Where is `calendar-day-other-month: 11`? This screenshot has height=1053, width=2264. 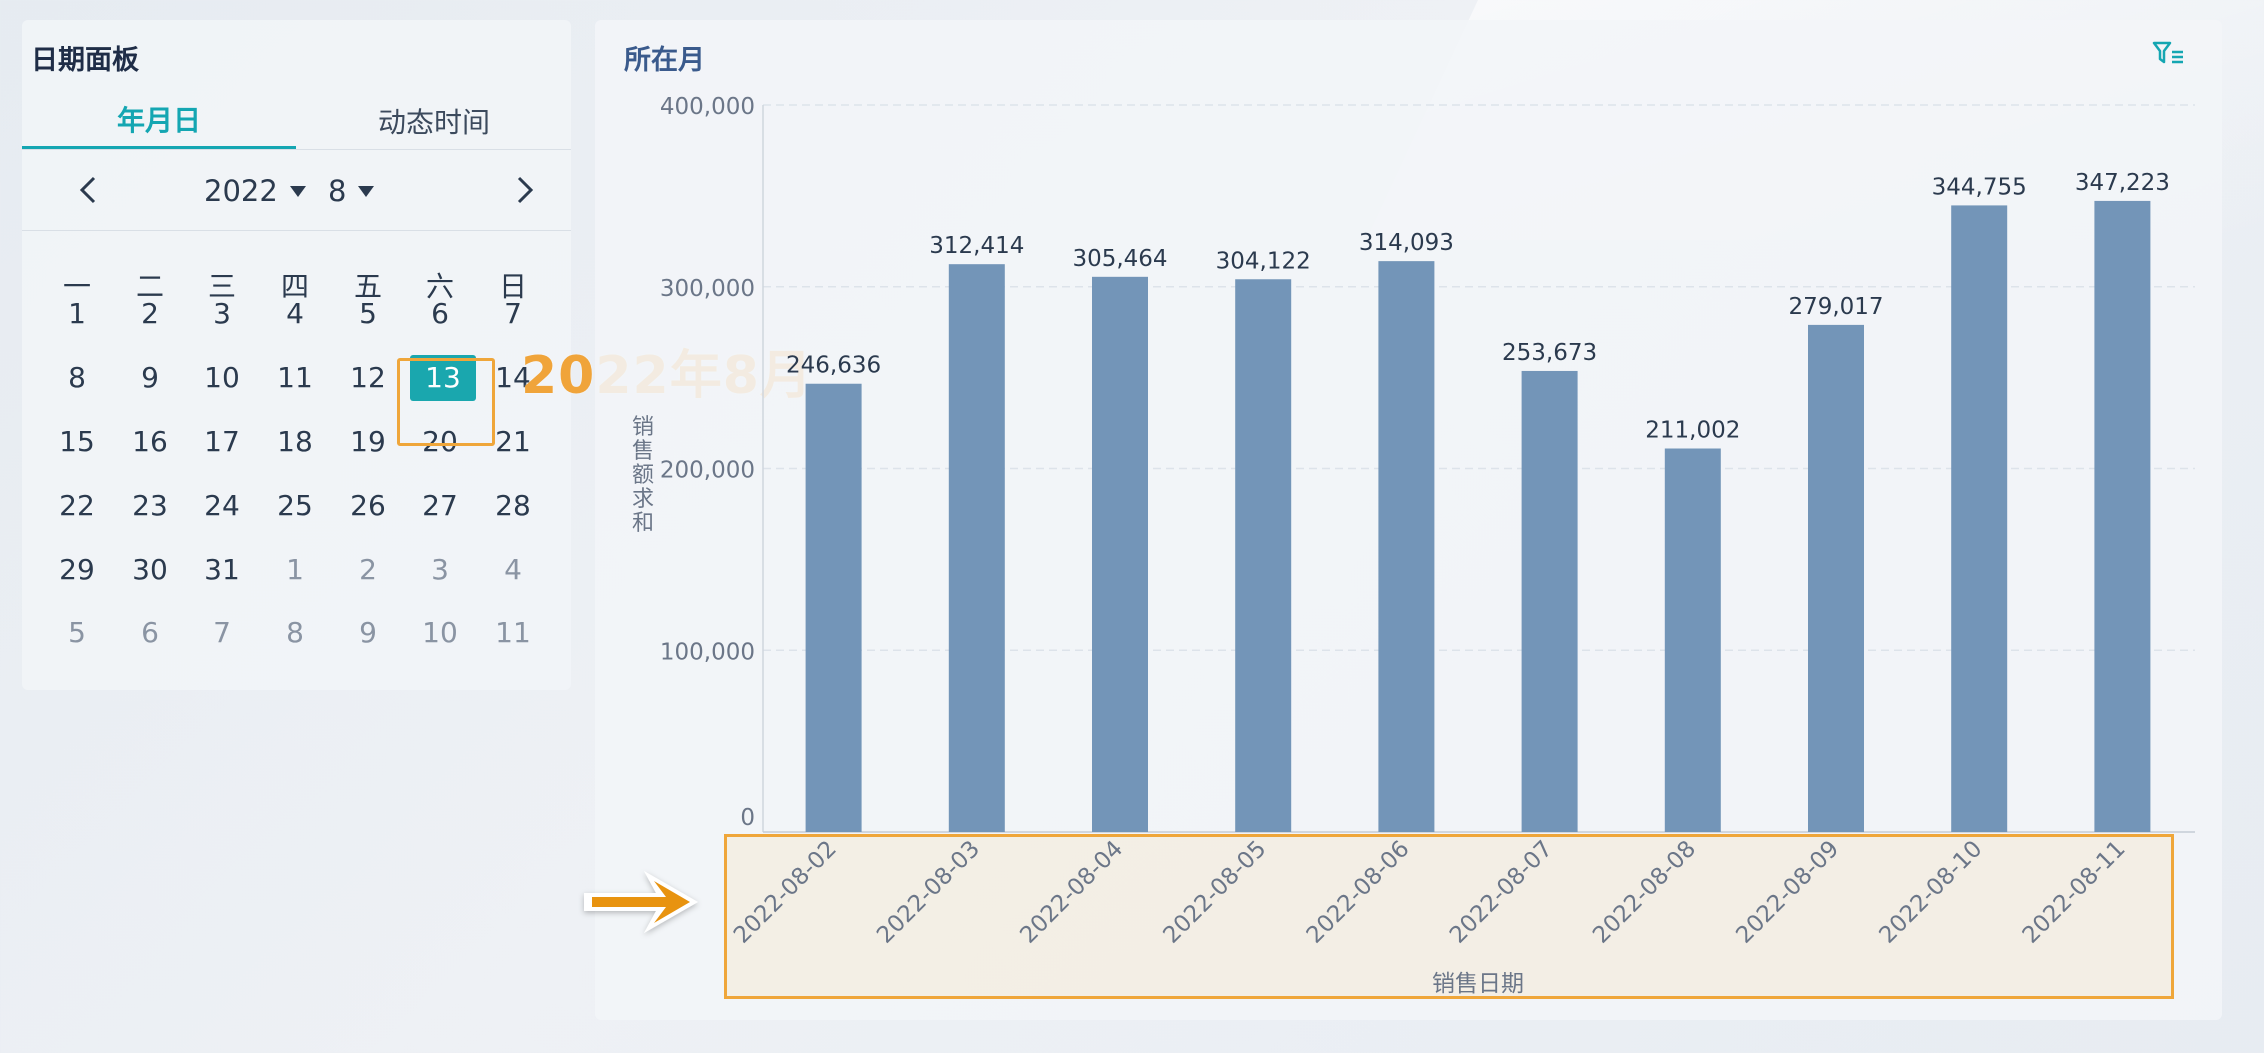 calendar-day-other-month: 11 is located at coordinates (513, 633).